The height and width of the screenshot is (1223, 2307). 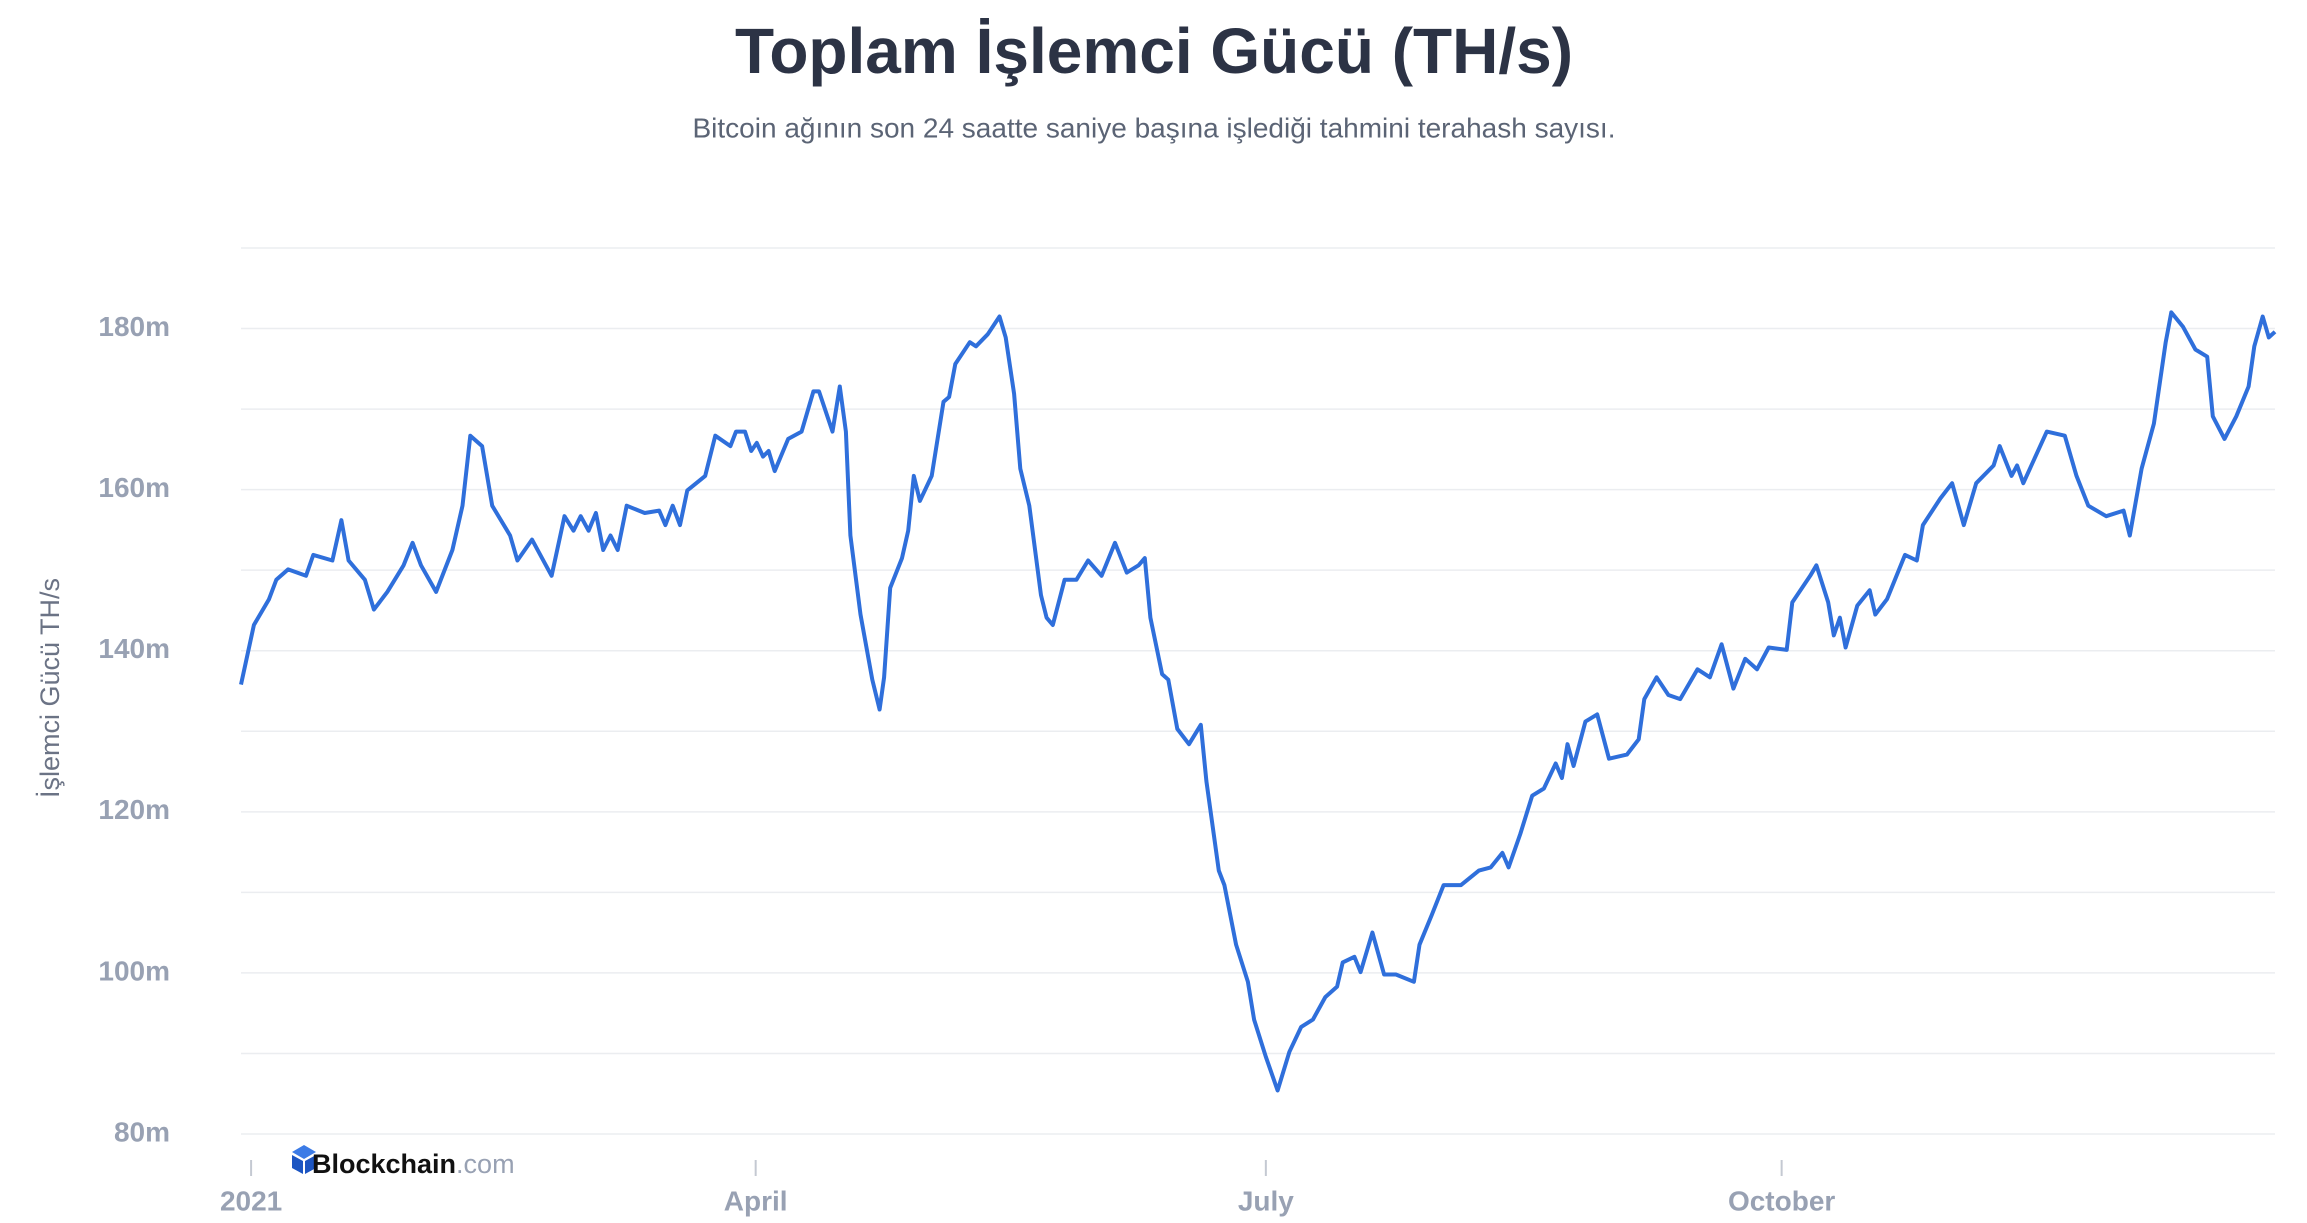 I want to click on brand: Blockchain.com, so click(x=403, y=1162).